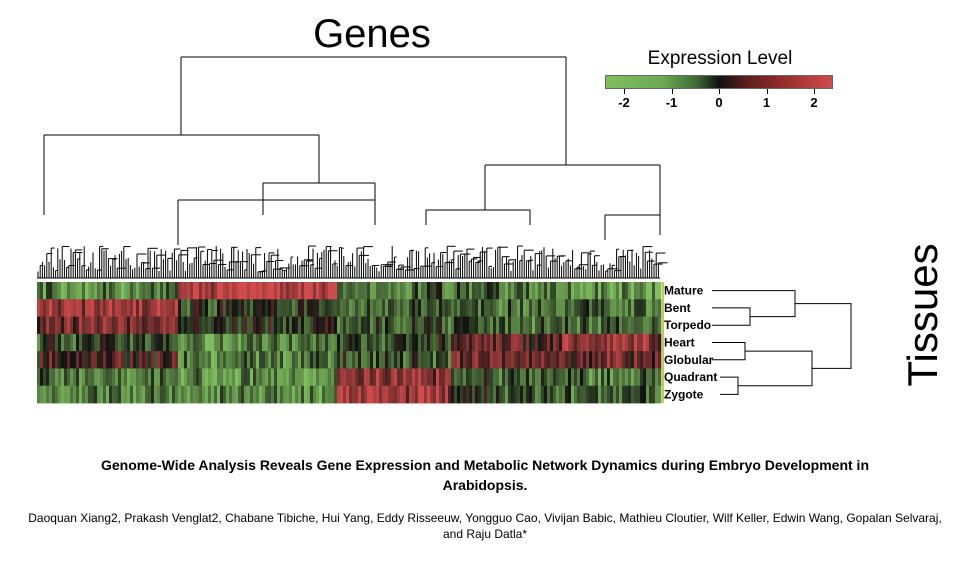  What do you see at coordinates (687, 325) in the screenshot?
I see `tissue-label-torpedo: Torpedo` at bounding box center [687, 325].